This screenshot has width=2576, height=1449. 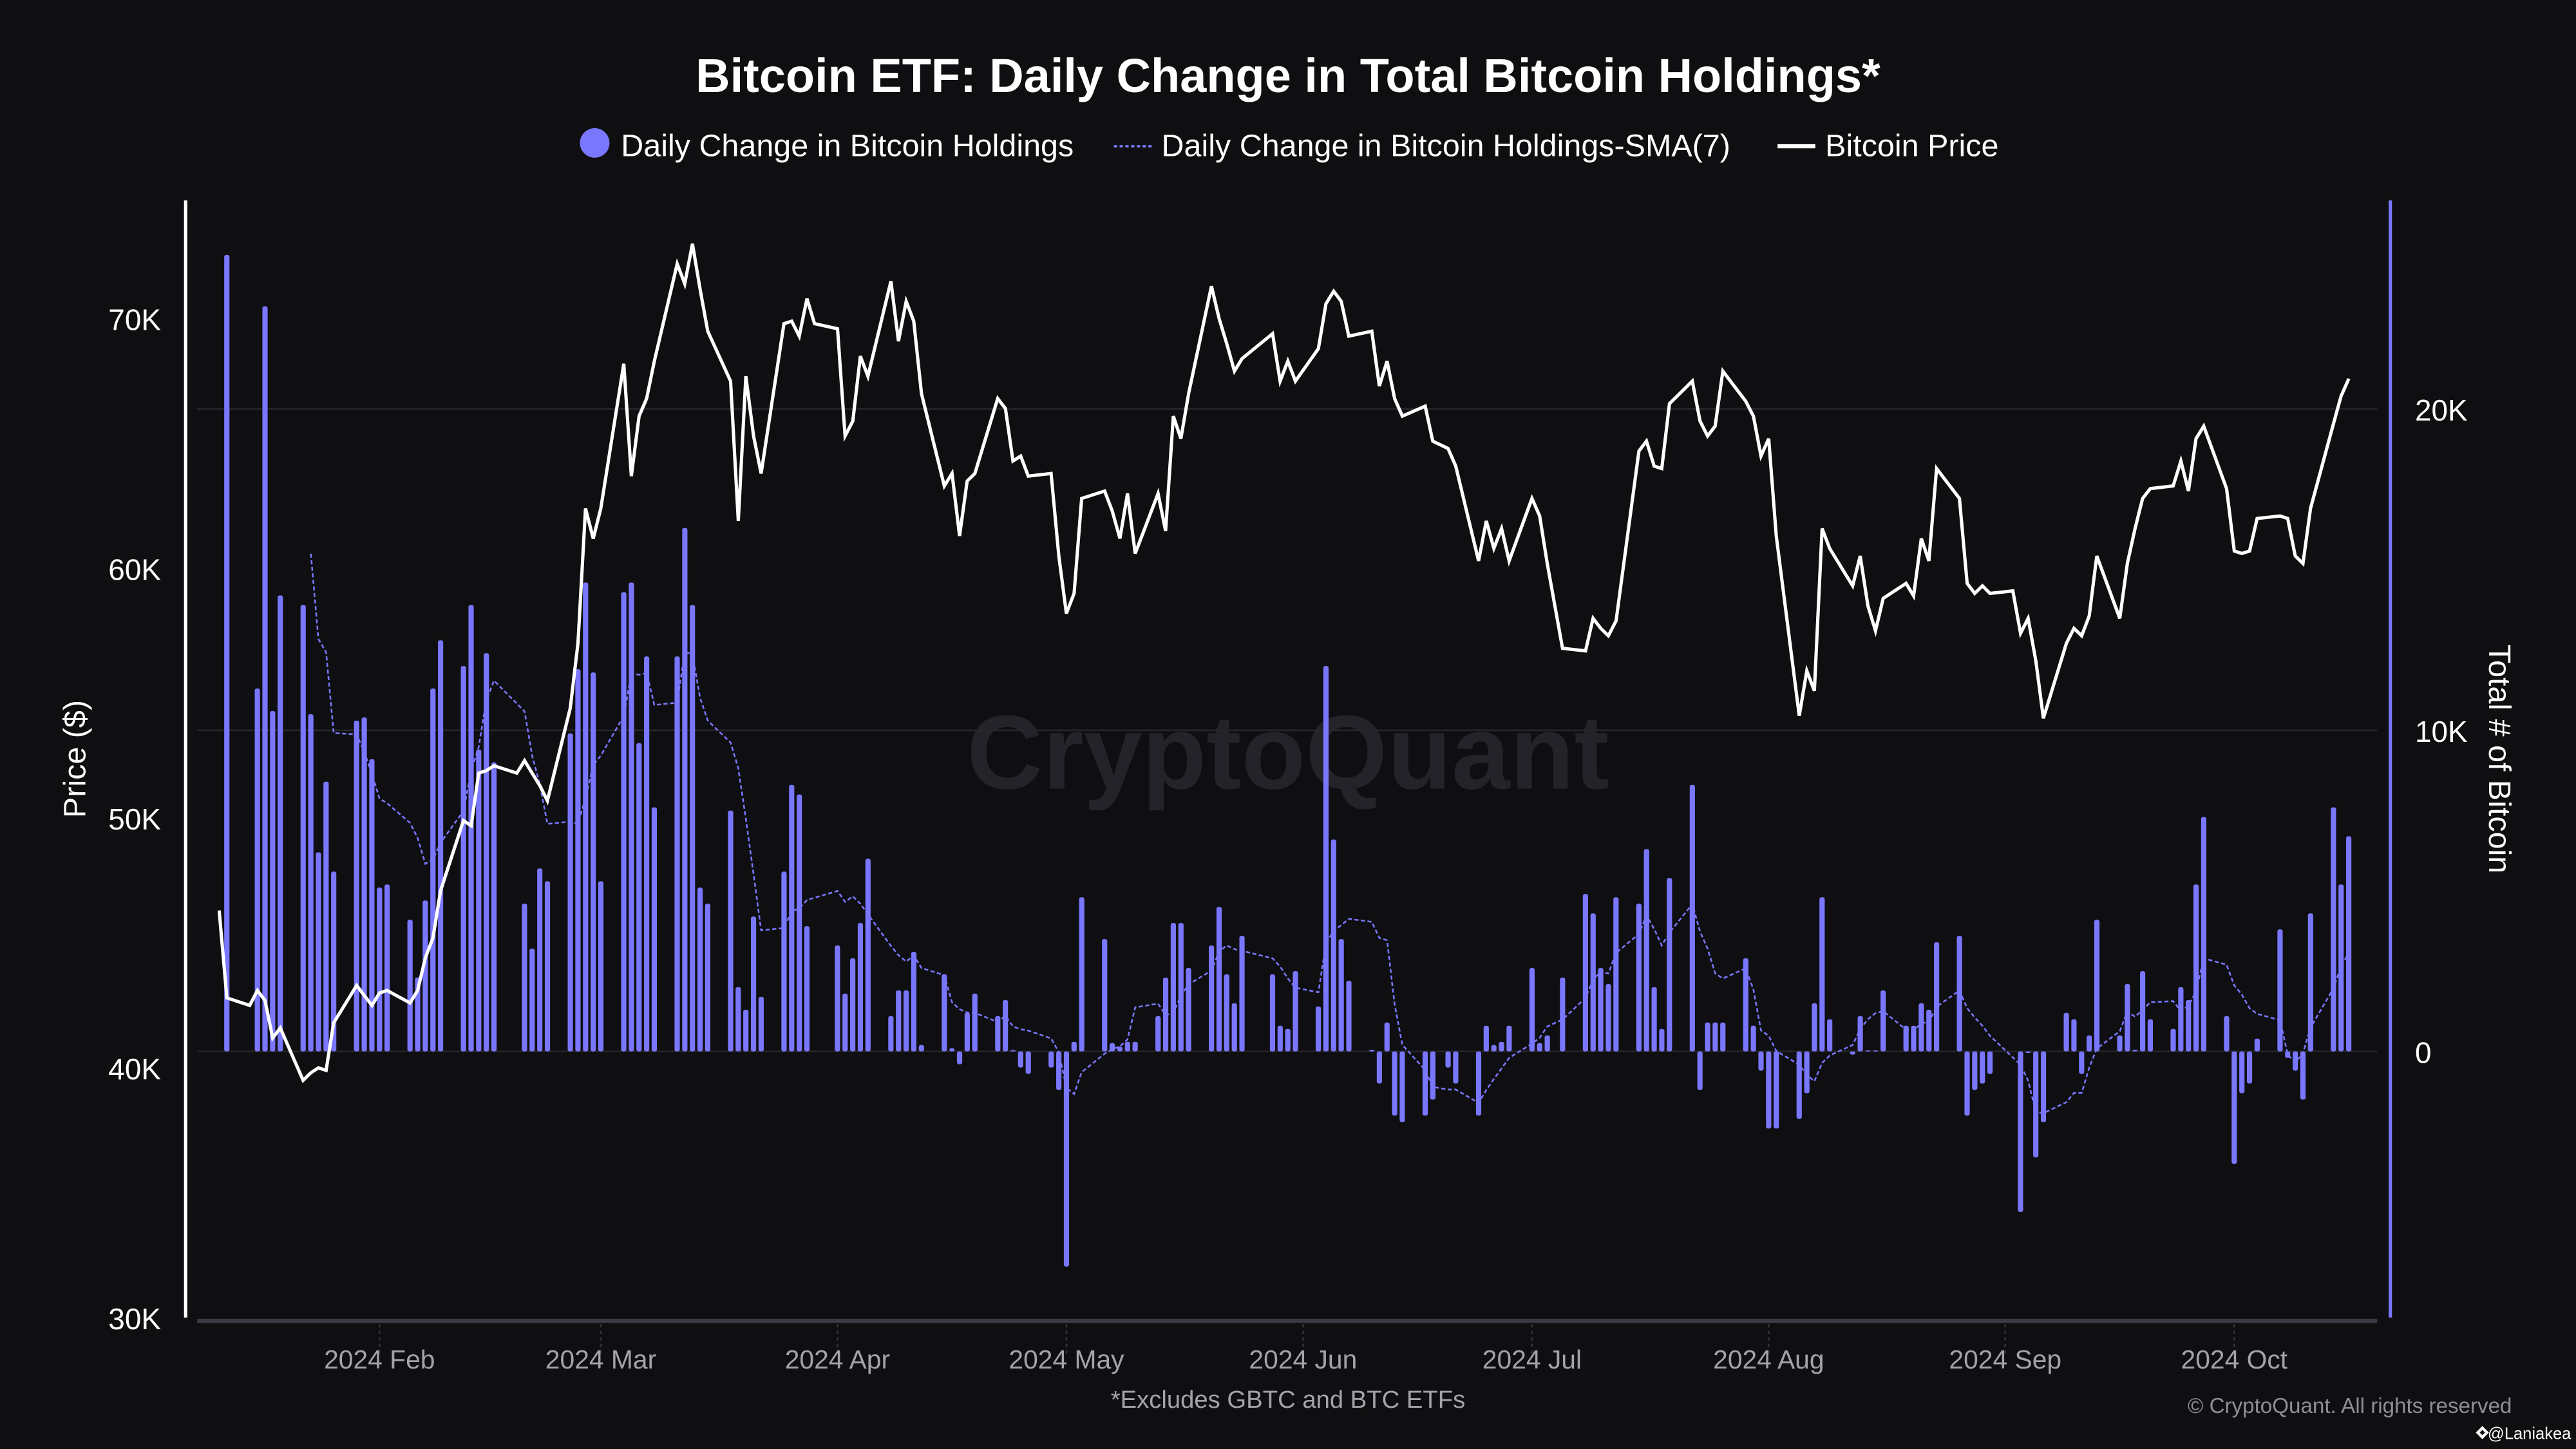 What do you see at coordinates (135, 570) in the screenshot?
I see `left-y-tick-label: 60K` at bounding box center [135, 570].